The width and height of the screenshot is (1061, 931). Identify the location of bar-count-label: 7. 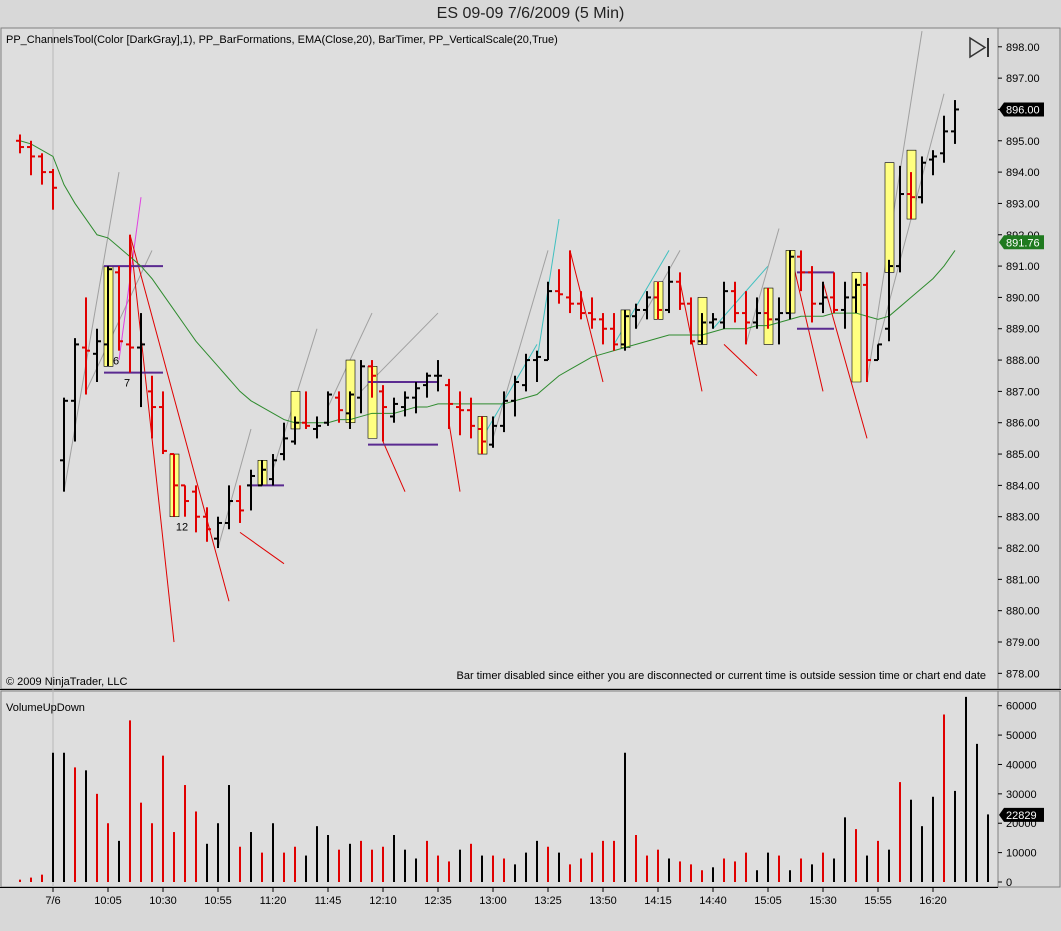
(127, 384).